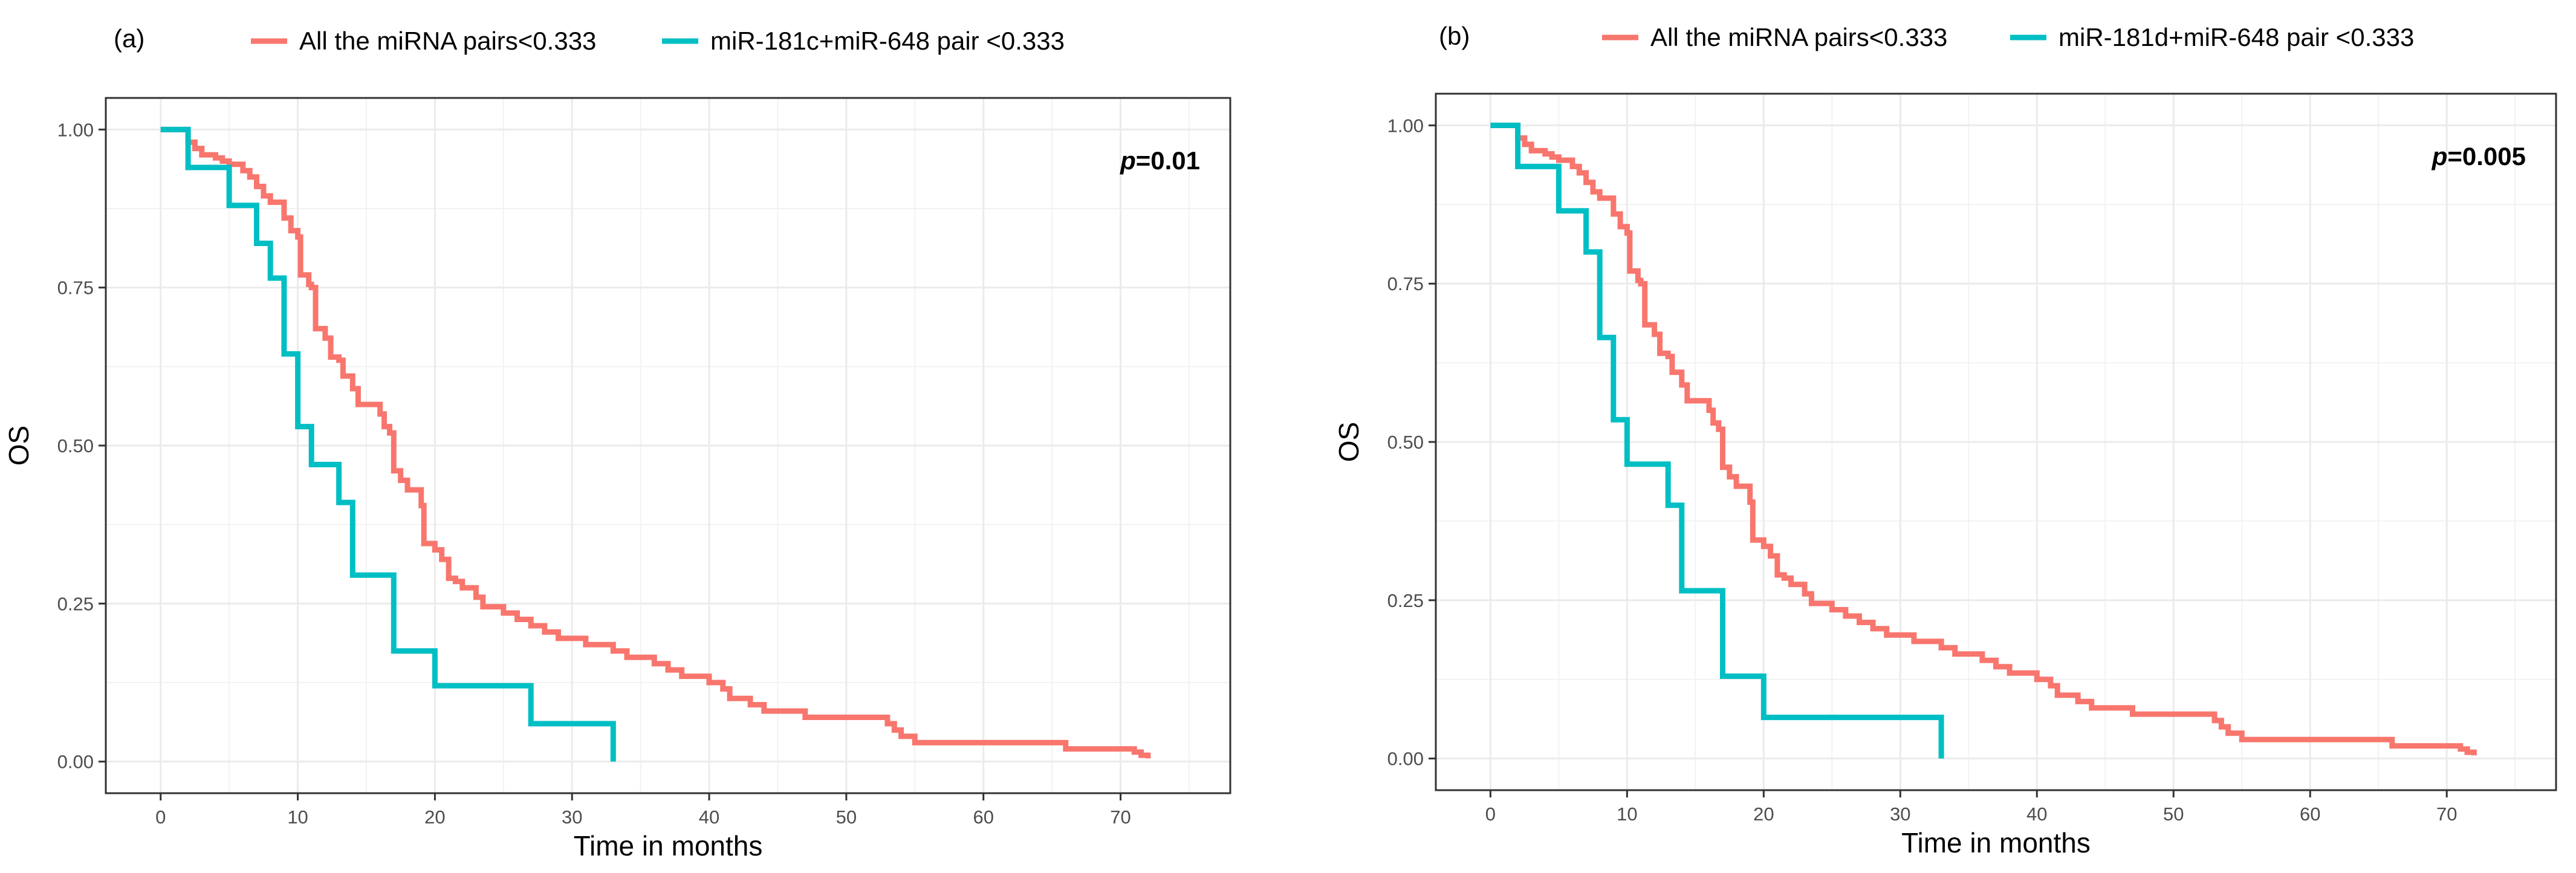  Describe the element at coordinates (1168, 160) in the screenshot. I see `p-value-number: =0.01` at that location.